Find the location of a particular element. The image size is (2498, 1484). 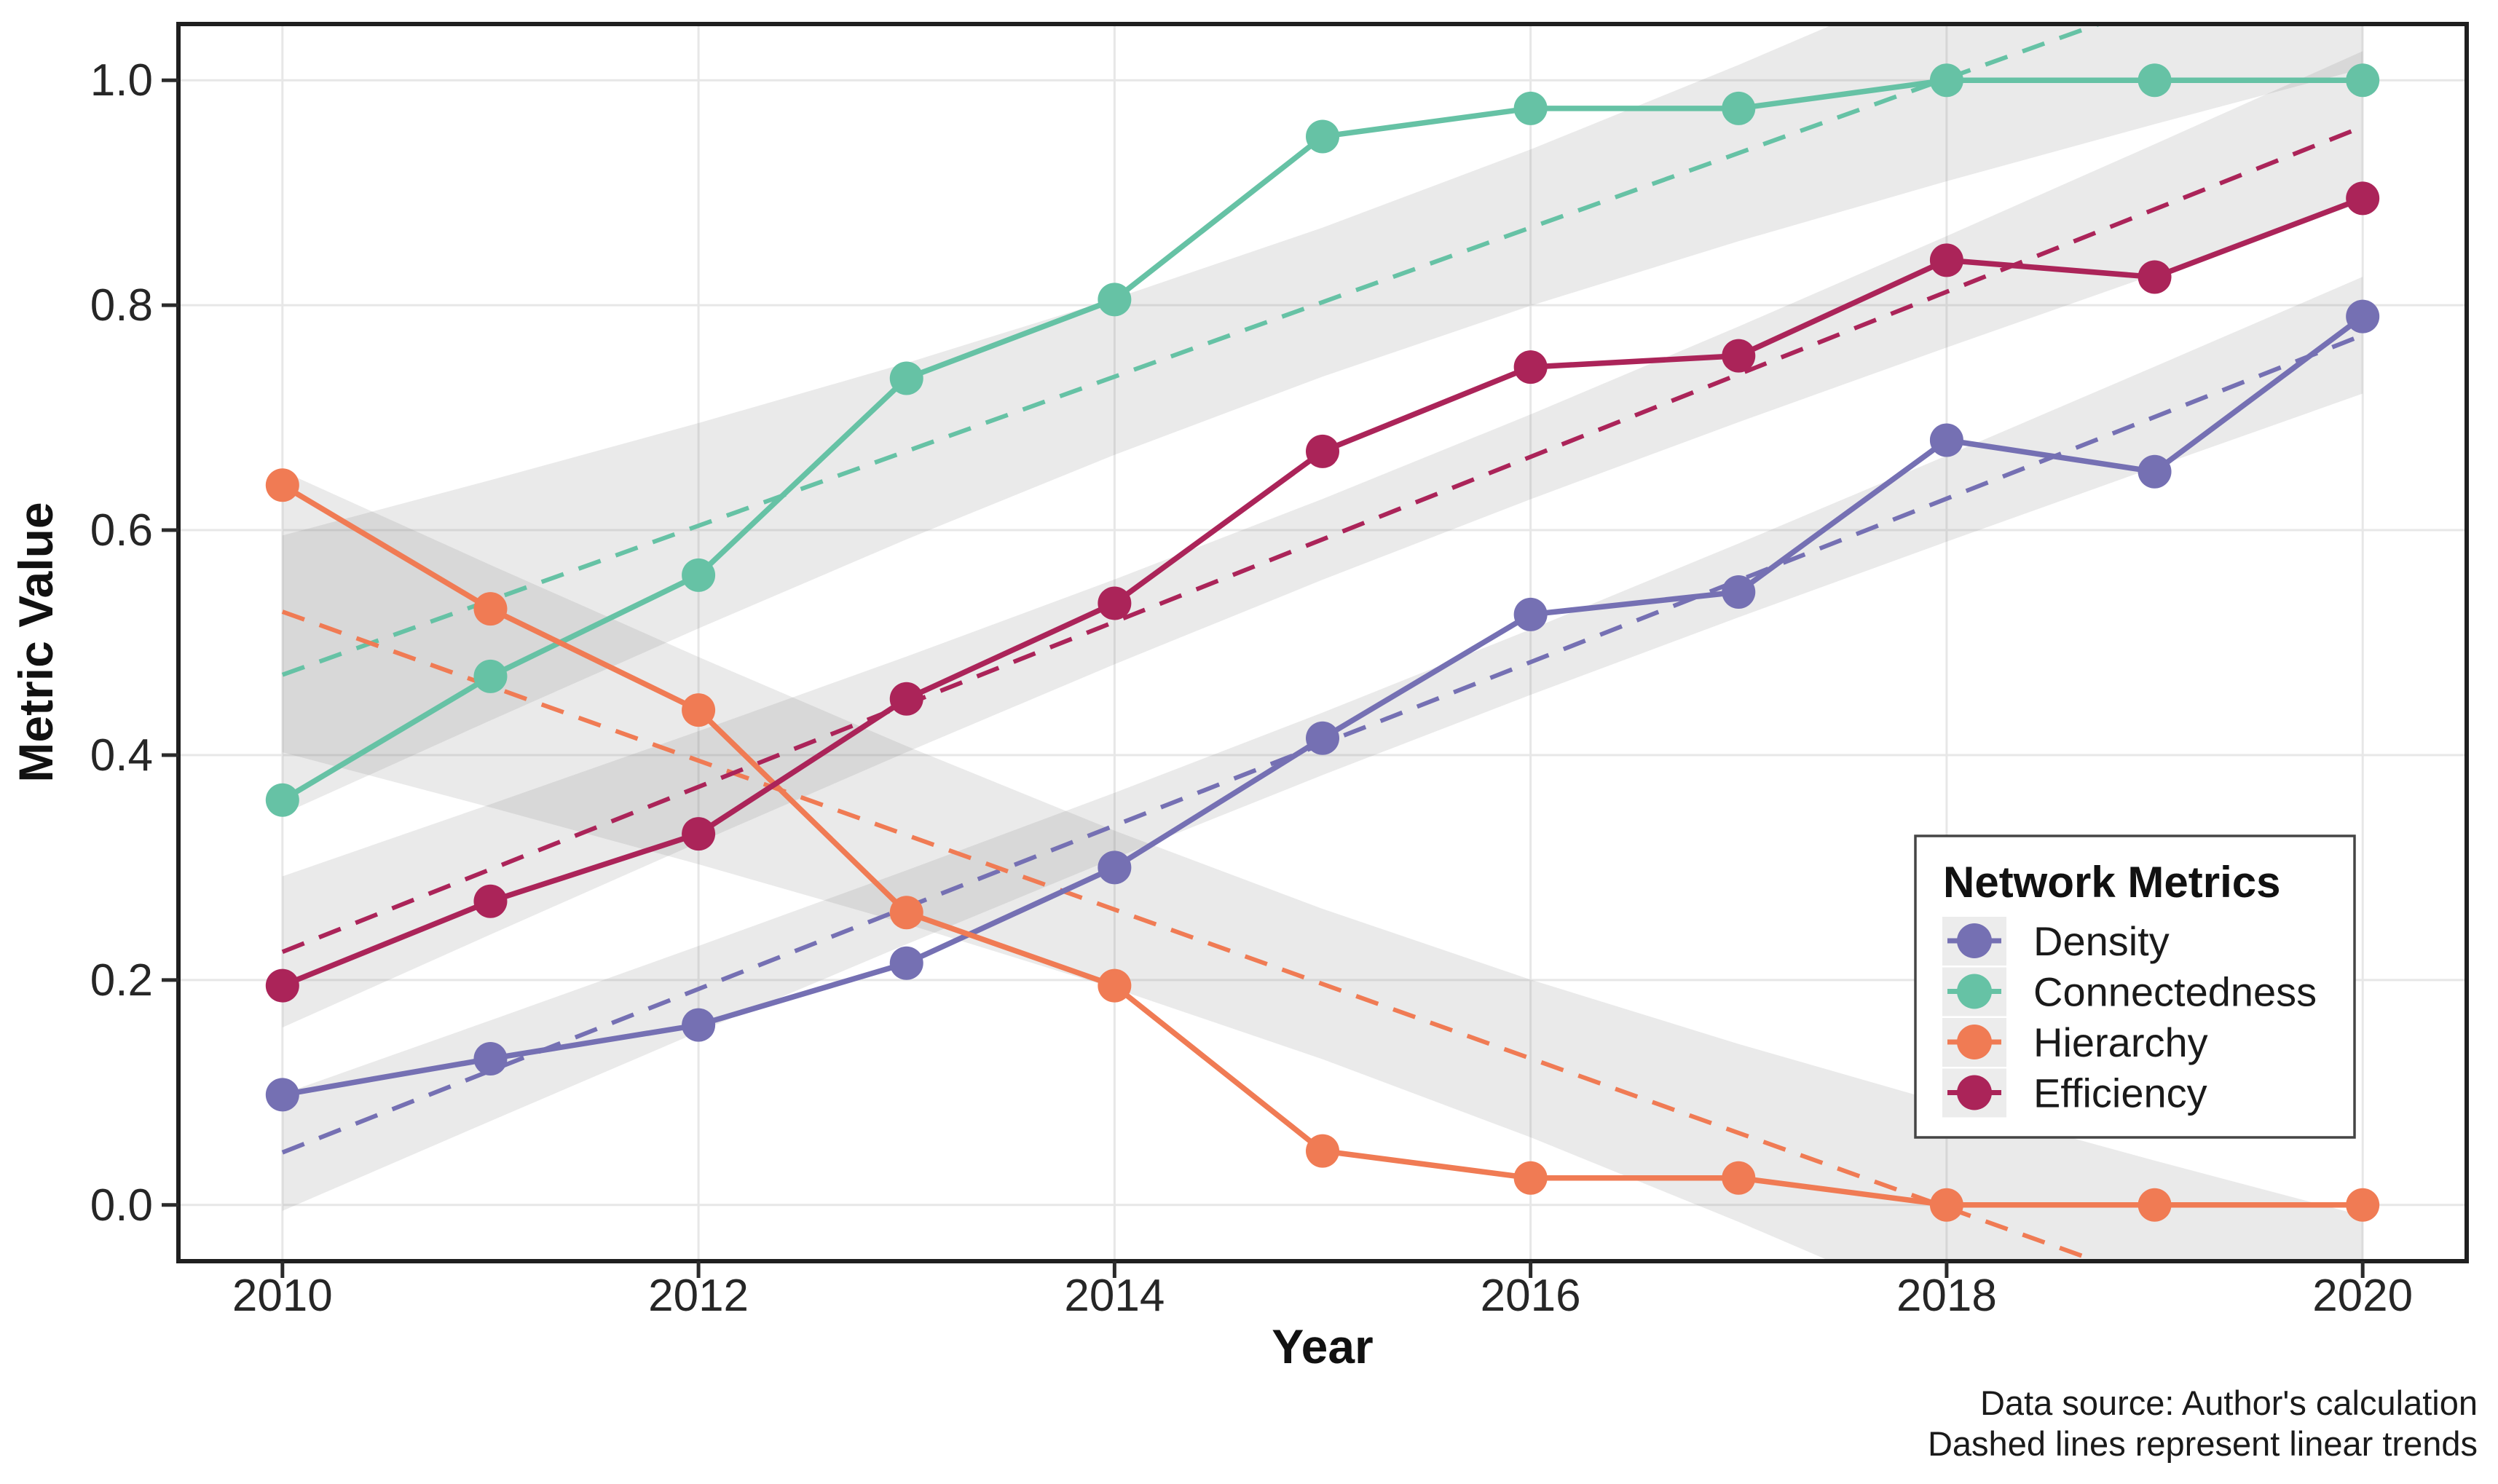

y-tick-label: 1.0 is located at coordinates (121, 80).